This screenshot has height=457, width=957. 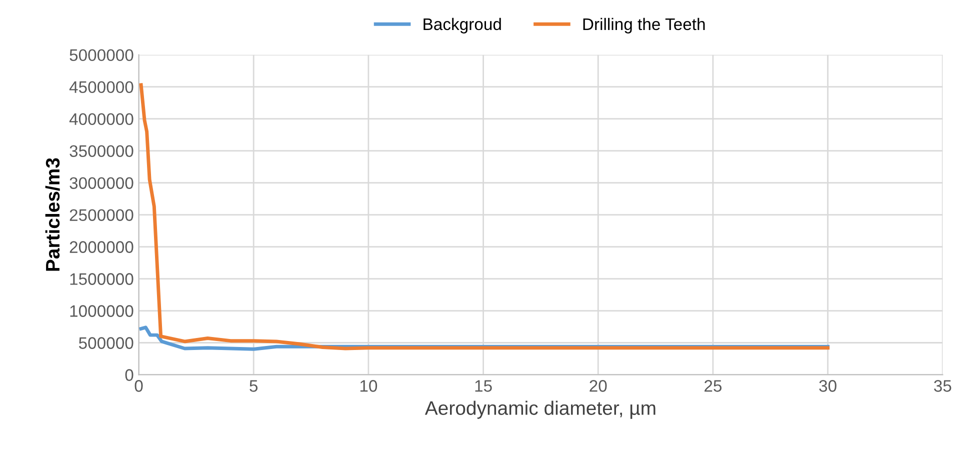 What do you see at coordinates (101, 87) in the screenshot?
I see `y-tick-label: 4500000` at bounding box center [101, 87].